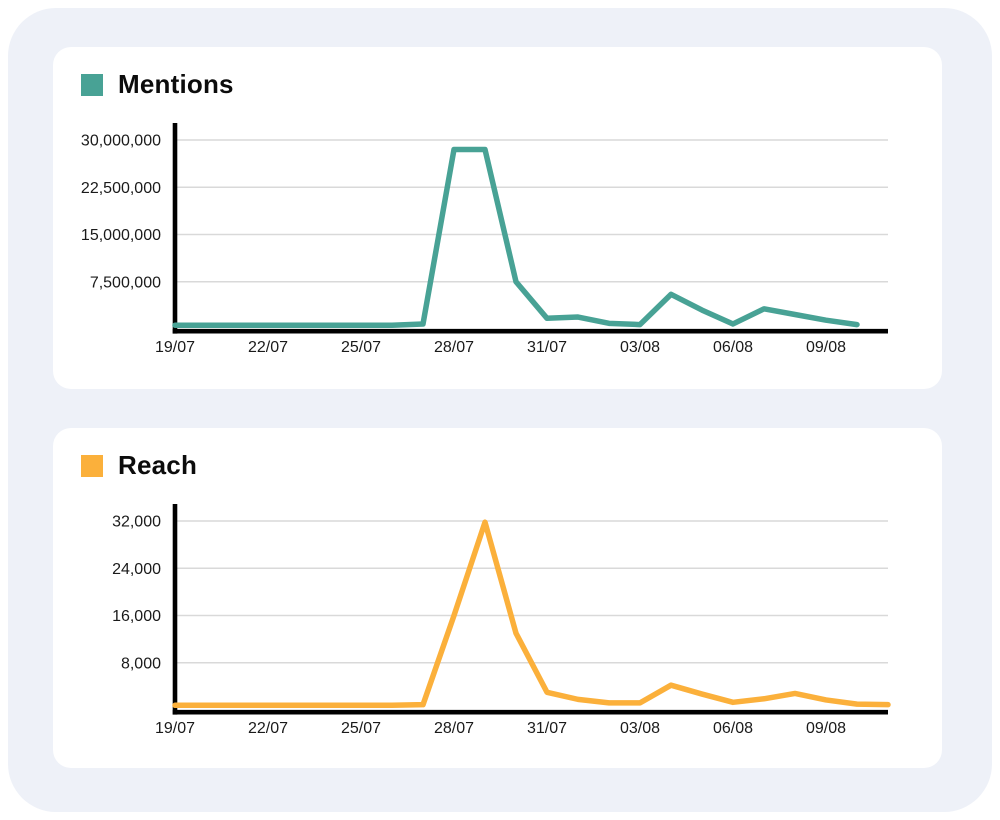  Describe the element at coordinates (92, 465) in the screenshot. I see `reach-legend-swatch` at that location.